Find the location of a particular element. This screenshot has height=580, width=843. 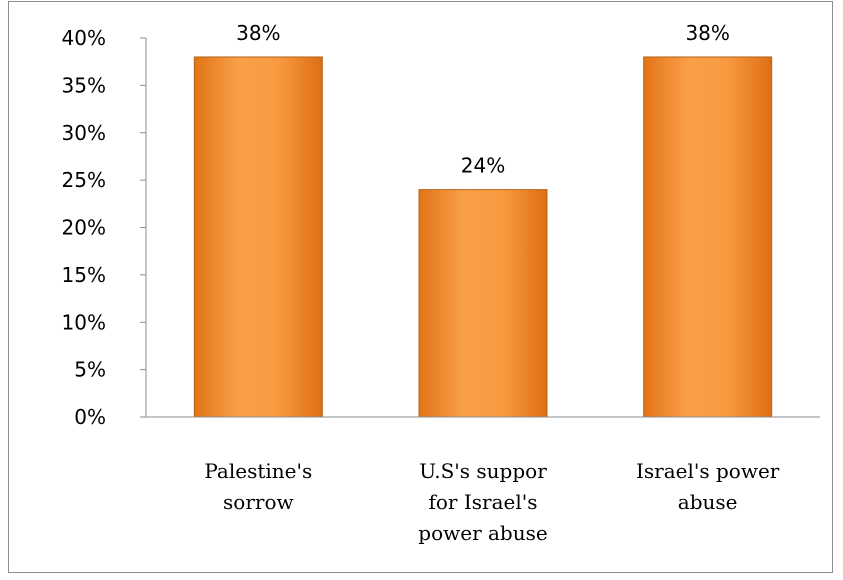

x-category-label: U.S's suppor for Israel's power abuse is located at coordinates (482, 502).